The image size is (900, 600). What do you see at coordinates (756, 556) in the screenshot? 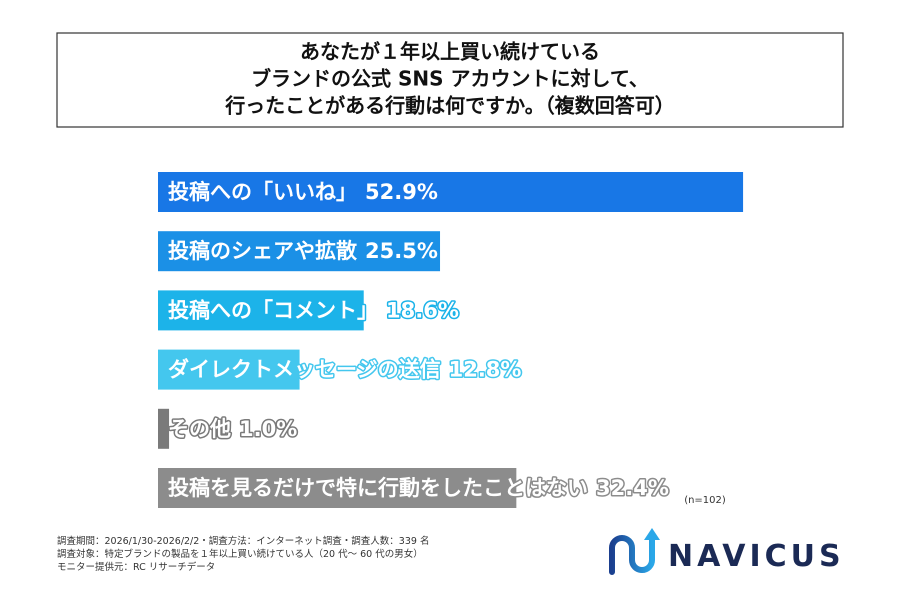
I see `logo-text: NAVICUS` at bounding box center [756, 556].